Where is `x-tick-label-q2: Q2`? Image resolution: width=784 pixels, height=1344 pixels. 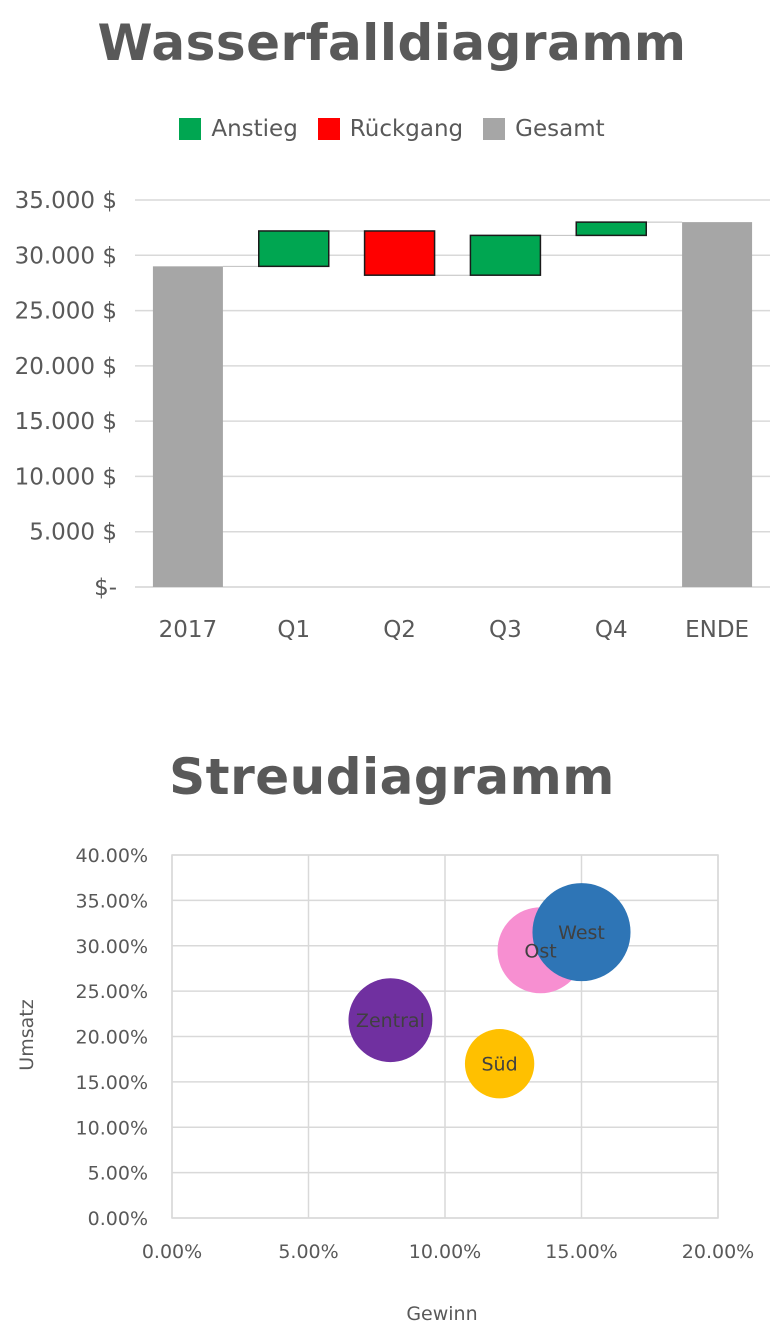 x-tick-label-q2: Q2 is located at coordinates (399, 630).